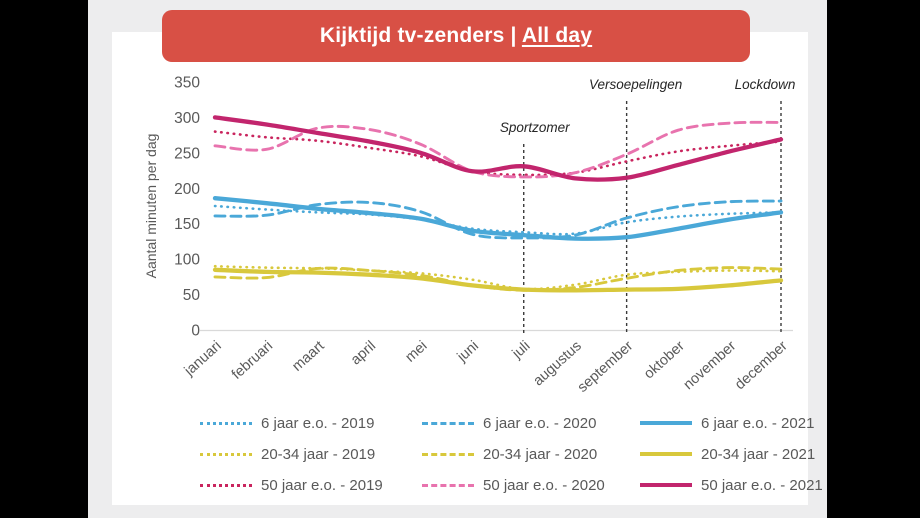 This screenshot has width=920, height=518. What do you see at coordinates (187, 189) in the screenshot?
I see `y-axis-tick-label: 200` at bounding box center [187, 189].